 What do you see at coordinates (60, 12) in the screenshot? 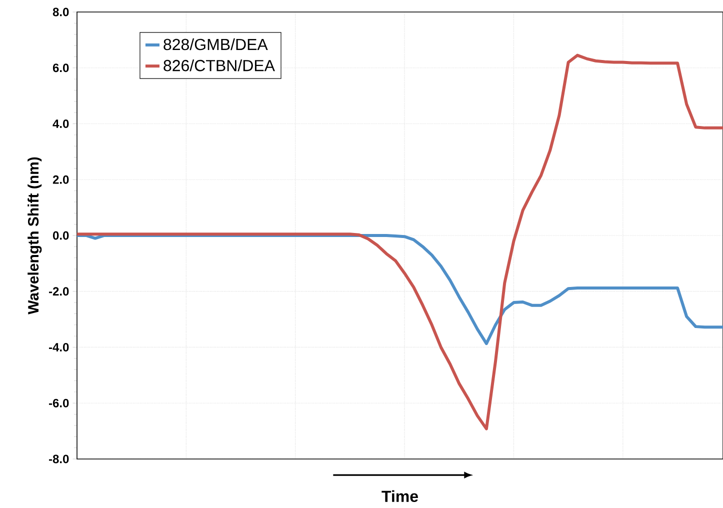
I see `y-tick-label: 8.0` at bounding box center [60, 12].